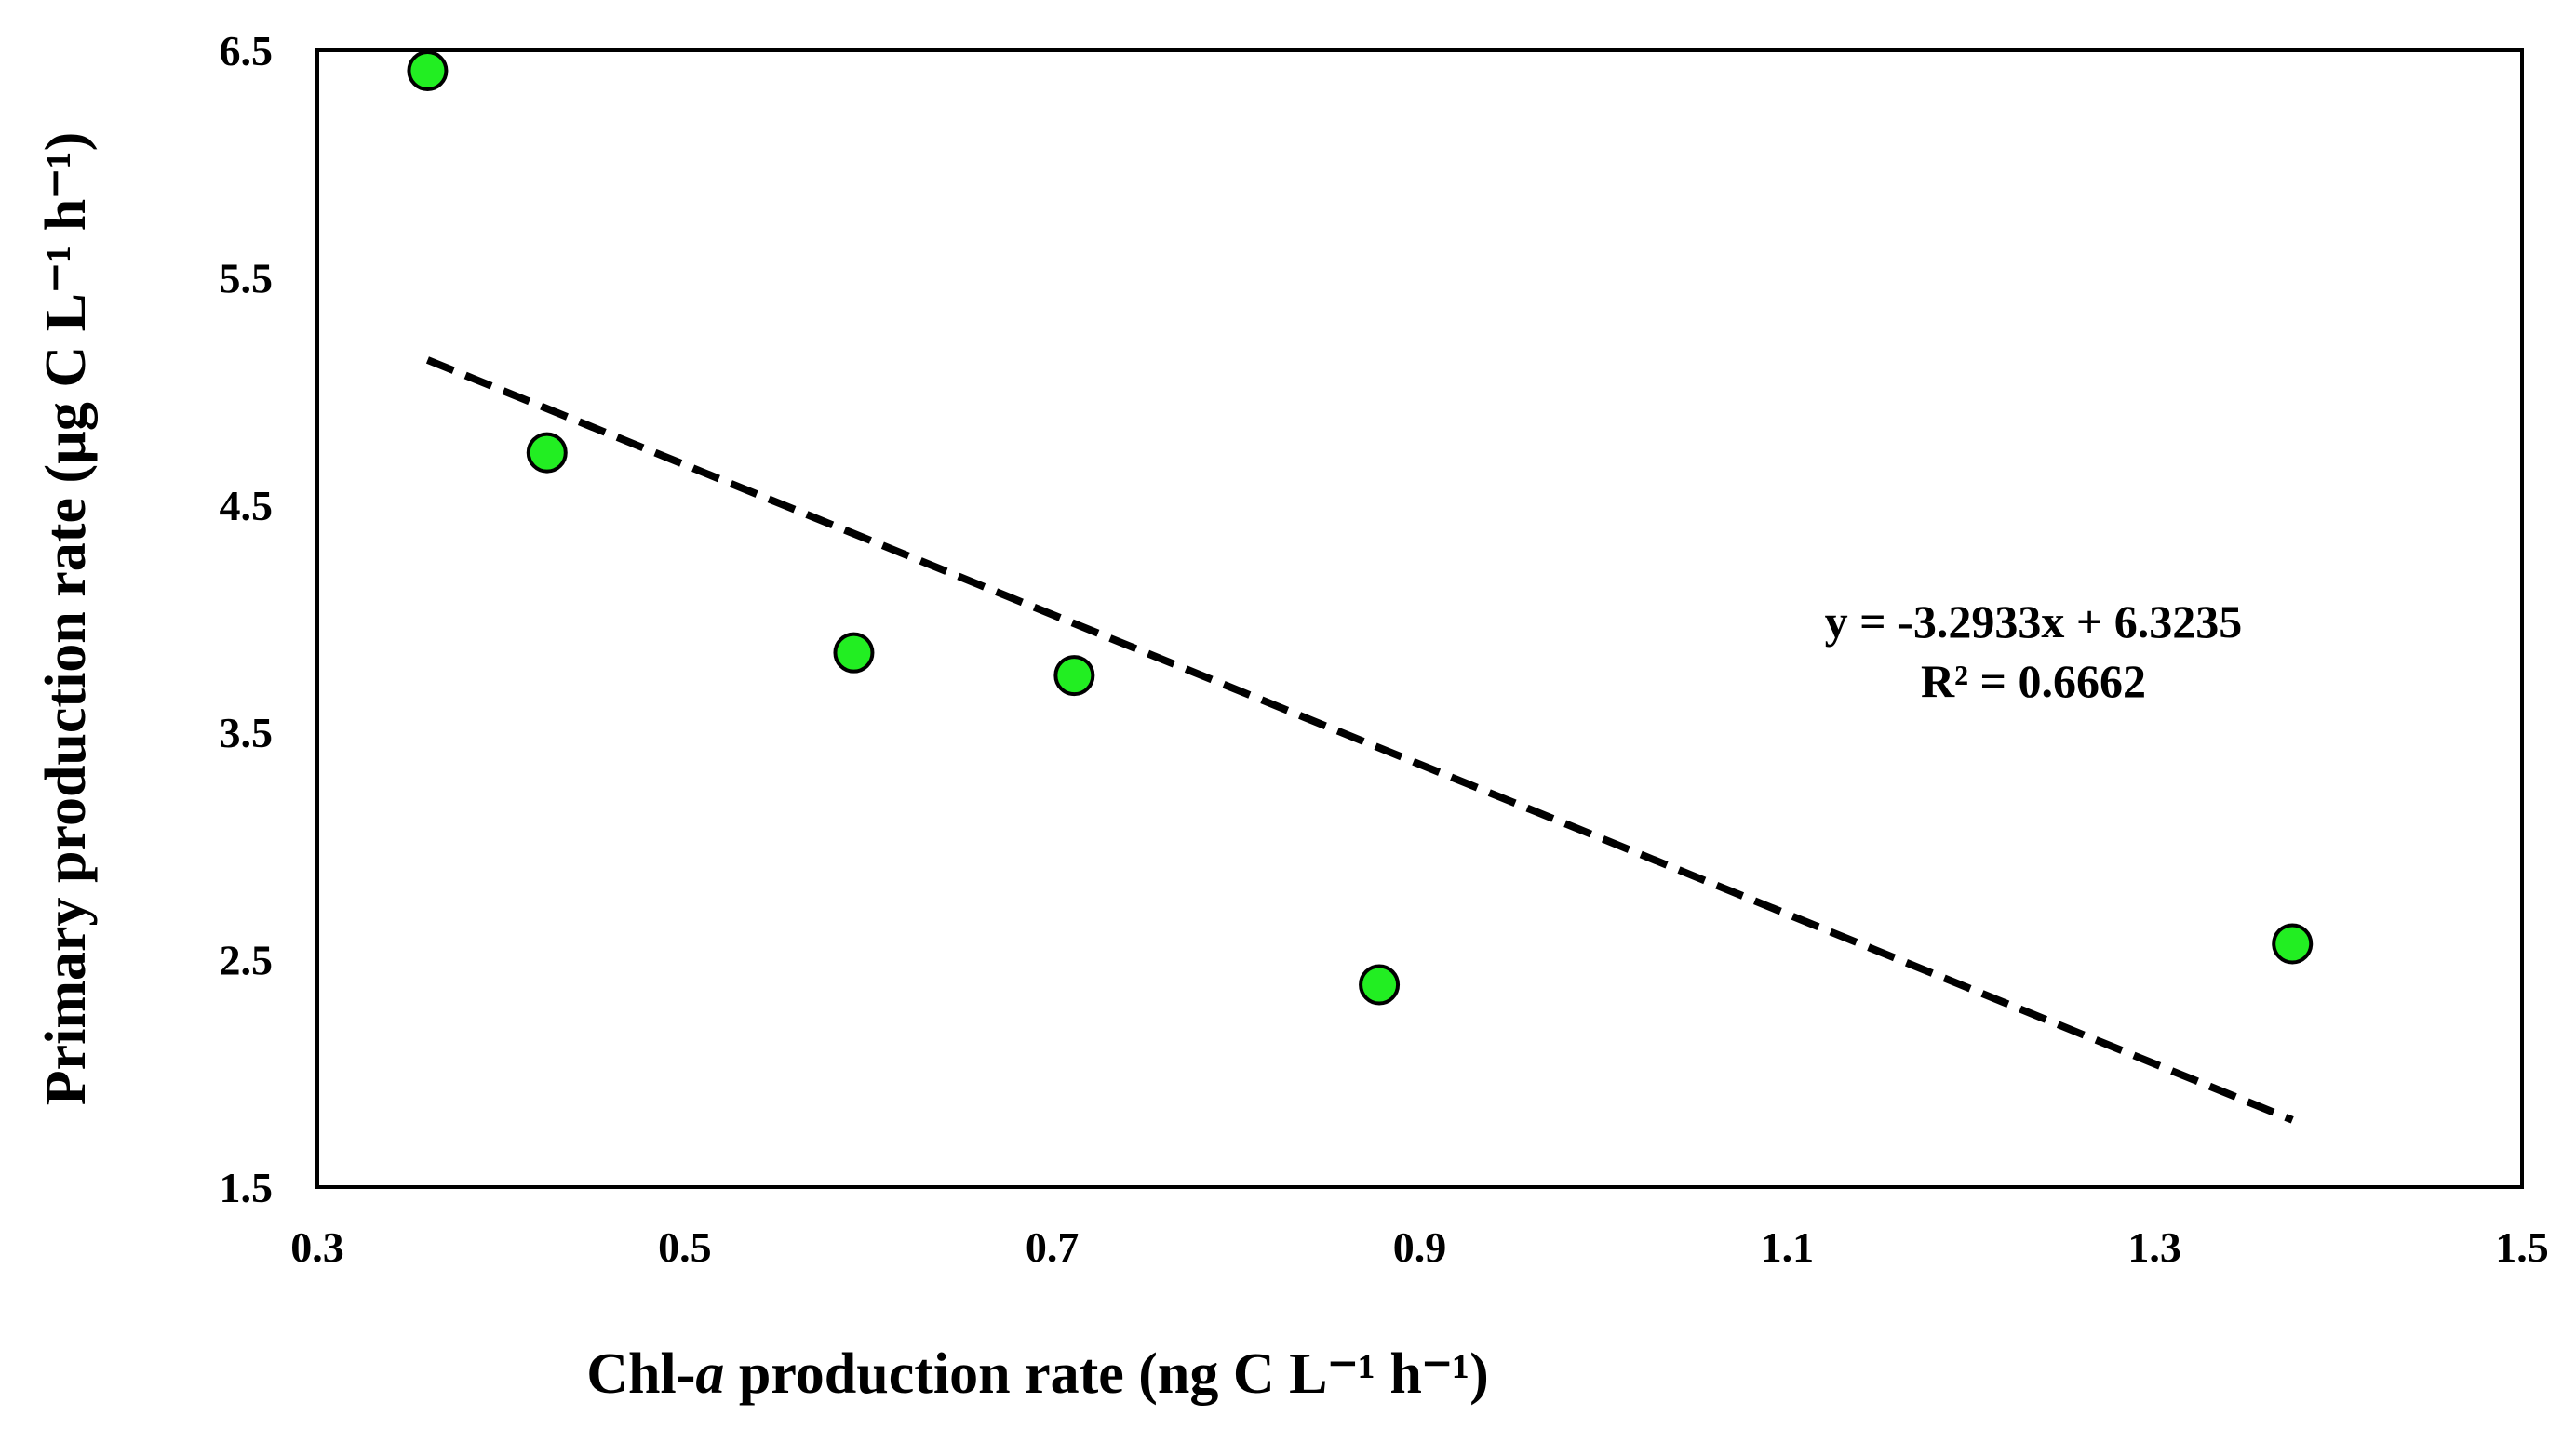 This screenshot has height=1442, width=2576. What do you see at coordinates (1788, 1247) in the screenshot?
I see `x-tick-label: 1.1` at bounding box center [1788, 1247].